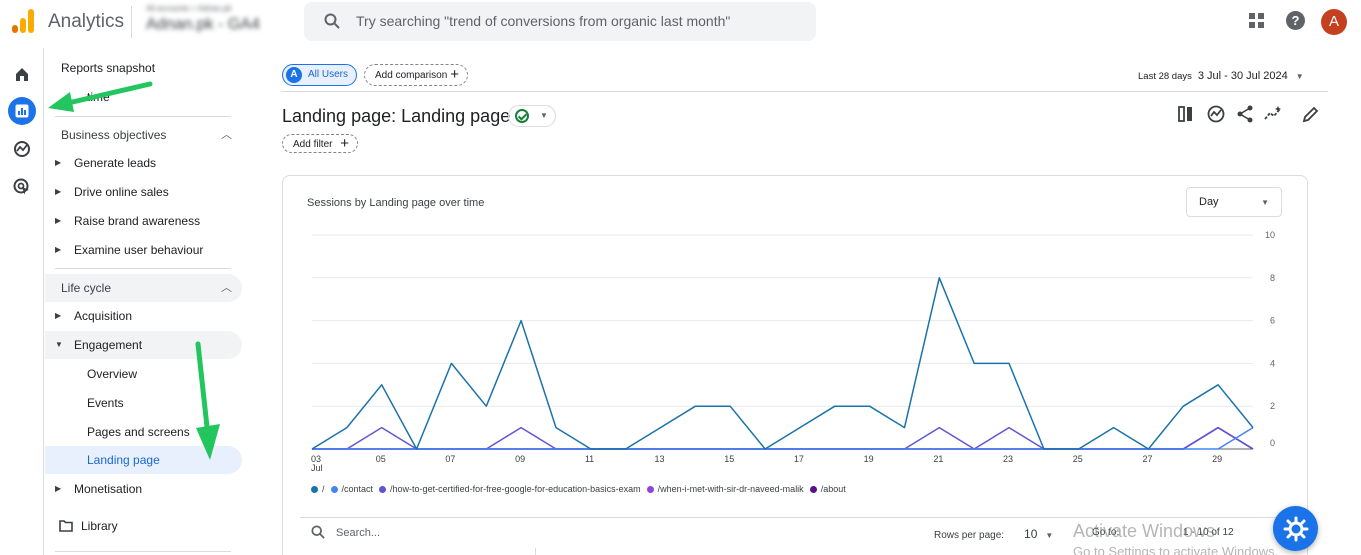  Describe the element at coordinates (799, 459) in the screenshot. I see `x-tick-label: 17` at that location.